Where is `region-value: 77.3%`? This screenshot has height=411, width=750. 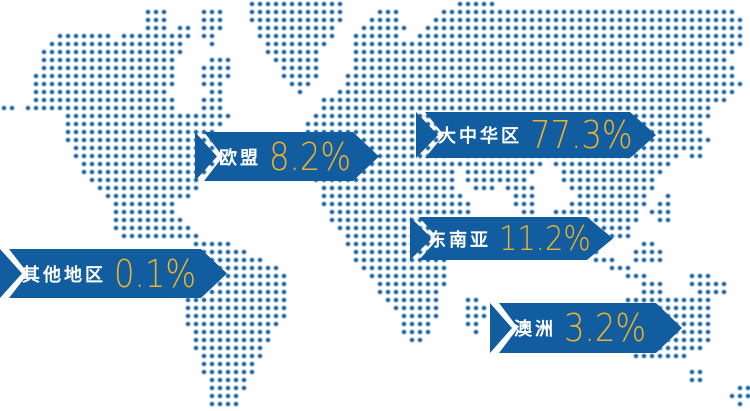
region-value: 77.3% is located at coordinates (581, 135).